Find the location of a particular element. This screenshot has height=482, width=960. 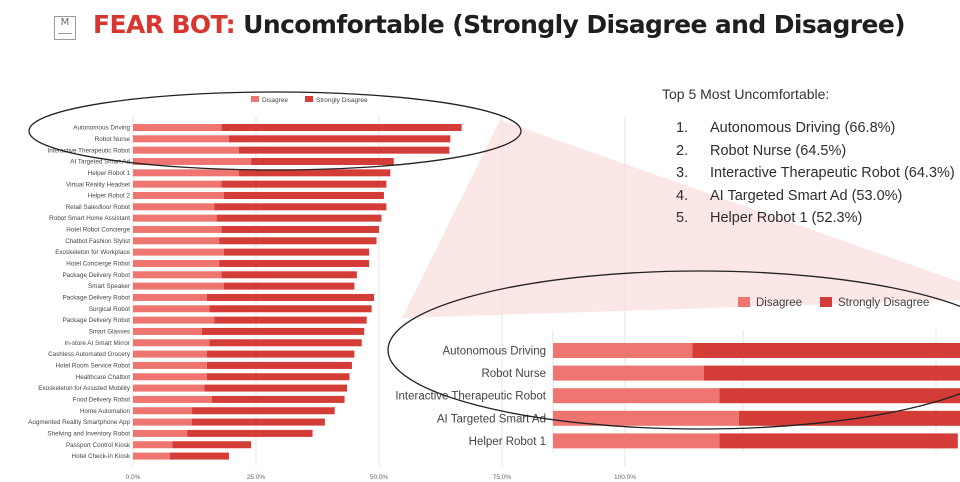

zoom-category-label: AI Targeted Smart Ad is located at coordinates (491, 419).